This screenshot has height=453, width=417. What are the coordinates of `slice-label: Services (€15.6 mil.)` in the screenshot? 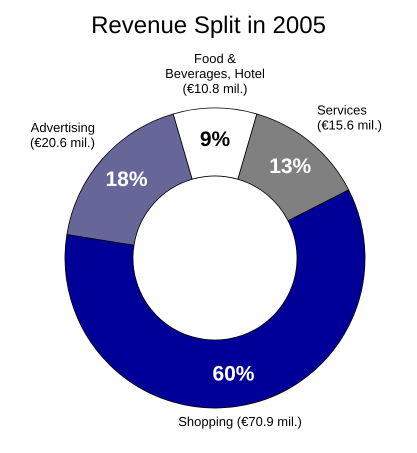 It's located at (349, 117).